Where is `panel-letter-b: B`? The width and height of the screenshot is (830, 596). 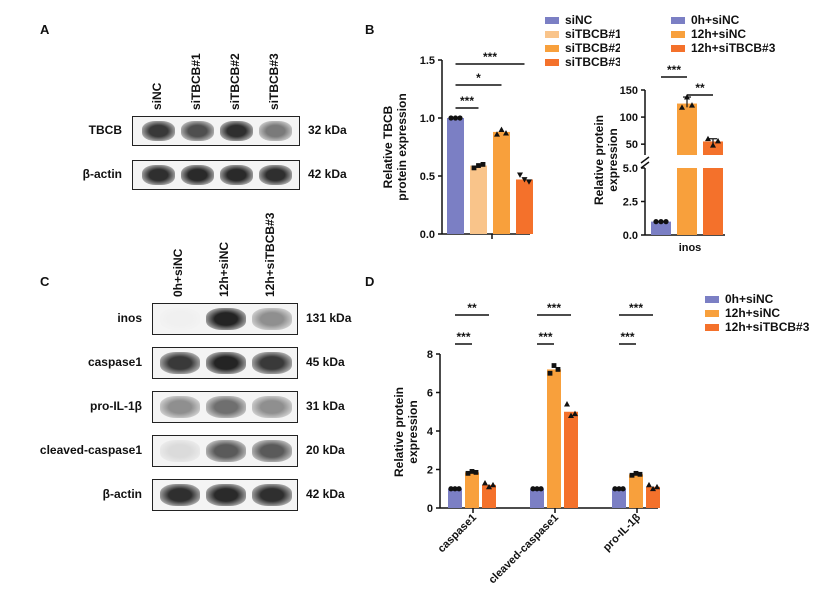 panel-letter-b: B is located at coordinates (370, 29).